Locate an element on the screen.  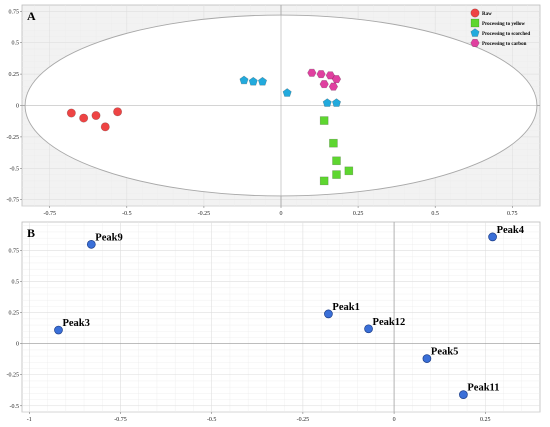
point-label-peak12: Peak12 is located at coordinates (389, 322).